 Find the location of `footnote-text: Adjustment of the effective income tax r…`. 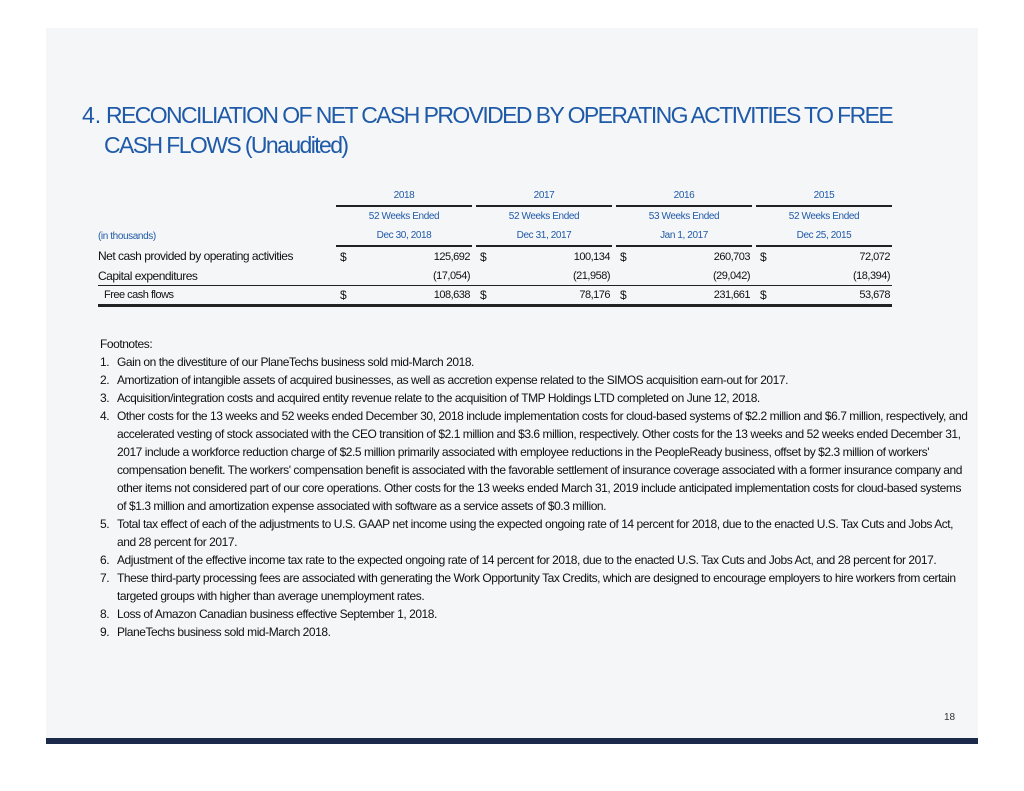

footnote-text: Adjustment of the effective income tax r… is located at coordinates (527, 560).